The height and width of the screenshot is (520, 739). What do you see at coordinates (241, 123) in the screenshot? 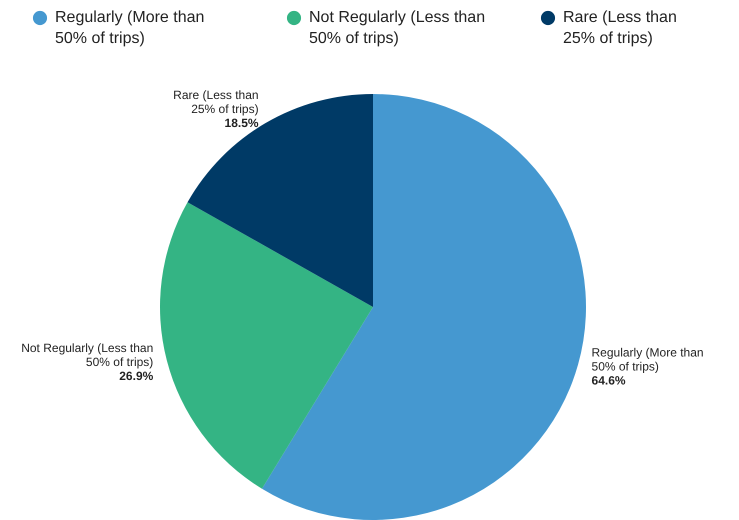
I see `data-label: 18.5%` at bounding box center [241, 123].